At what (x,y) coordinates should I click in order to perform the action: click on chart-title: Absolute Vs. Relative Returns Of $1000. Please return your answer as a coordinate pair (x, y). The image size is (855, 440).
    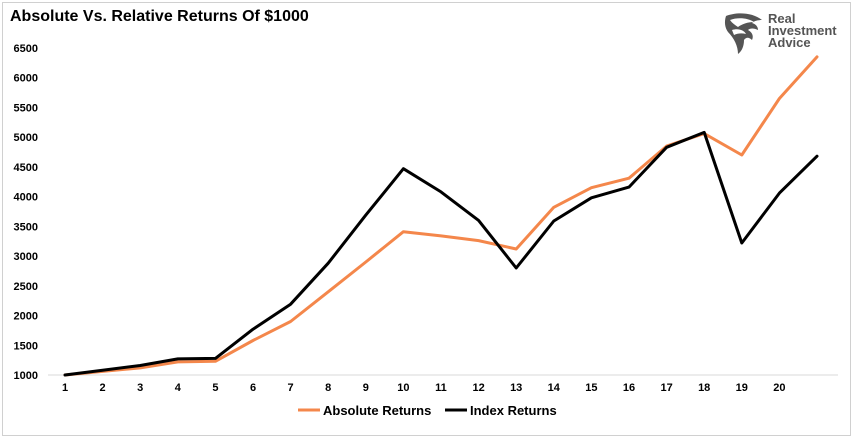
    Looking at the image, I should click on (159, 16).